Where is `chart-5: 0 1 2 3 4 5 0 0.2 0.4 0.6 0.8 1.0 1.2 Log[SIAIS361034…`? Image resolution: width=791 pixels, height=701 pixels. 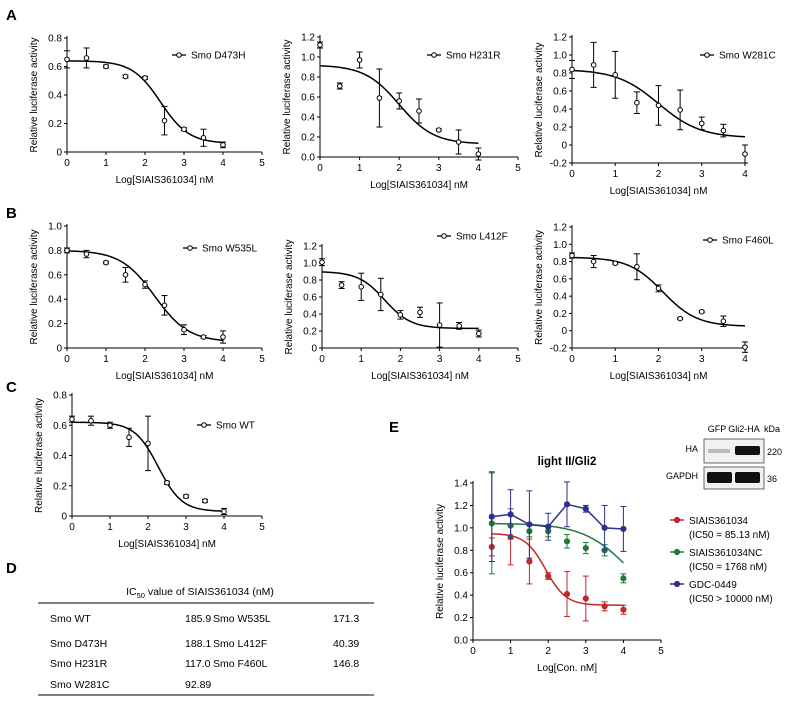
chart-5: 0 1 2 3 4 5 0 0.2 0.4 0.6 0.8 1.0 1.2 Log[SIAIS361034… is located at coordinates (402, 307).